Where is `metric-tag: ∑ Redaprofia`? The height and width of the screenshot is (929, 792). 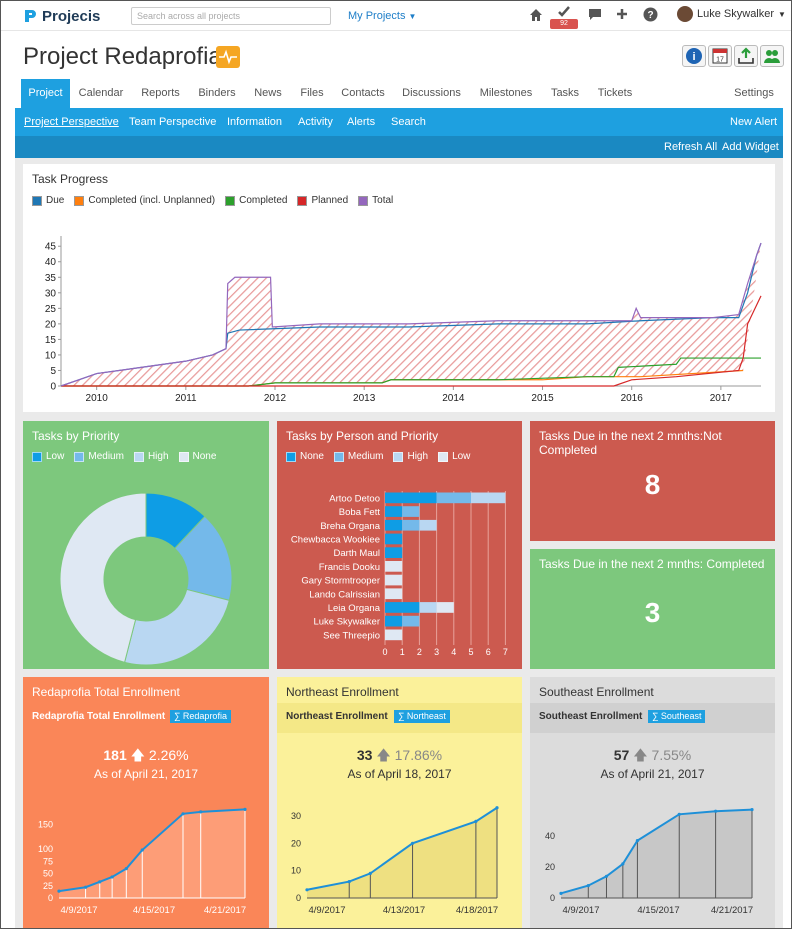
metric-tag: ∑ Redaprofia is located at coordinates (200, 716).